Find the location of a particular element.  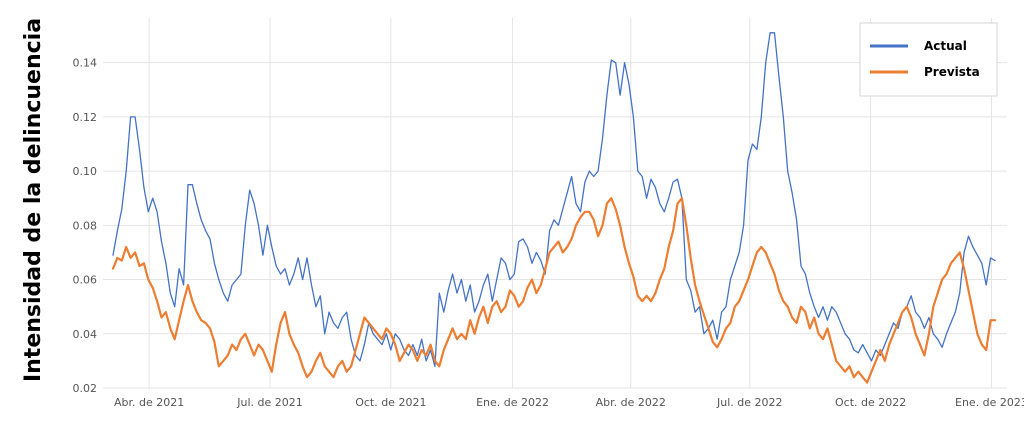

y-tick-label: 0.12 is located at coordinates (85, 117).